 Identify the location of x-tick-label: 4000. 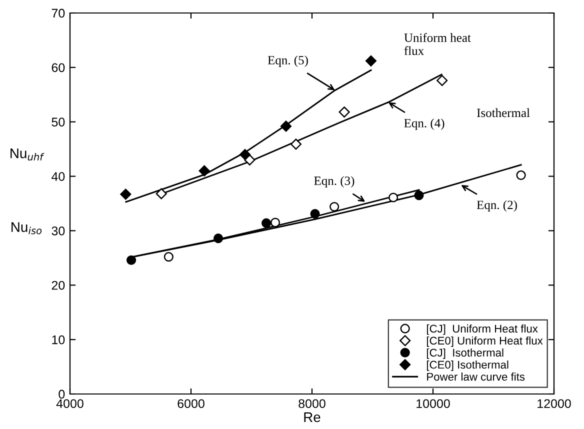
(70, 403).